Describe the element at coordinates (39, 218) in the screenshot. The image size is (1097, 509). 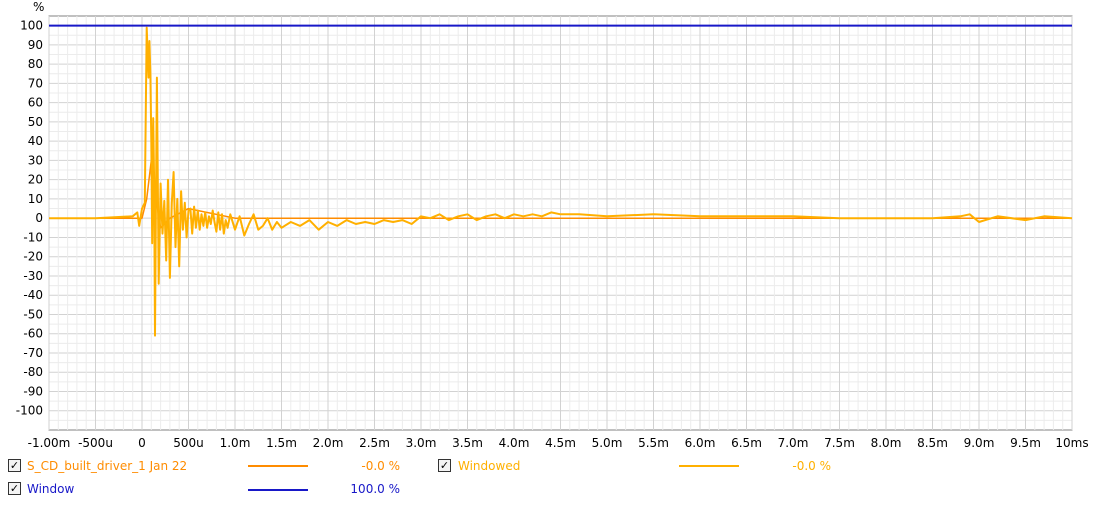
I see `y-tick-label: 0` at that location.